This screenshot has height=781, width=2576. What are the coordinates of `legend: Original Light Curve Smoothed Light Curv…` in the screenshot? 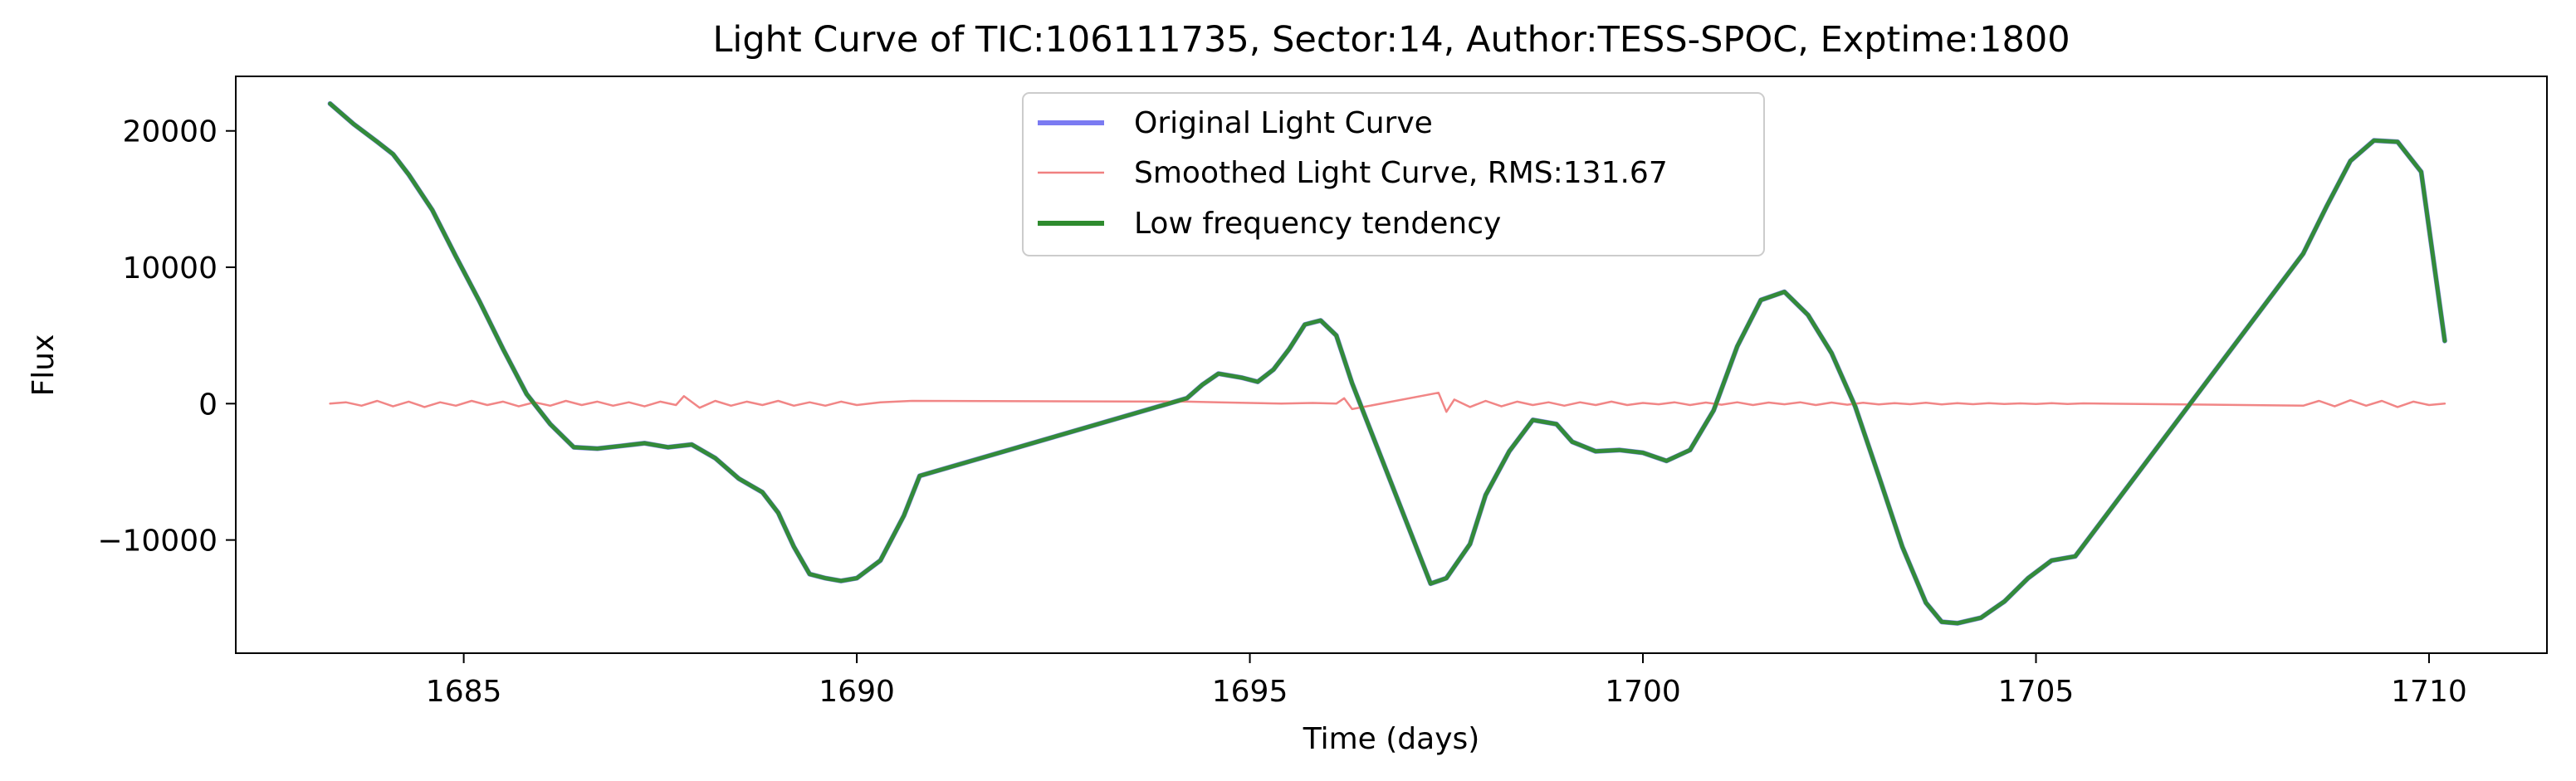 It's located at (1393, 174).